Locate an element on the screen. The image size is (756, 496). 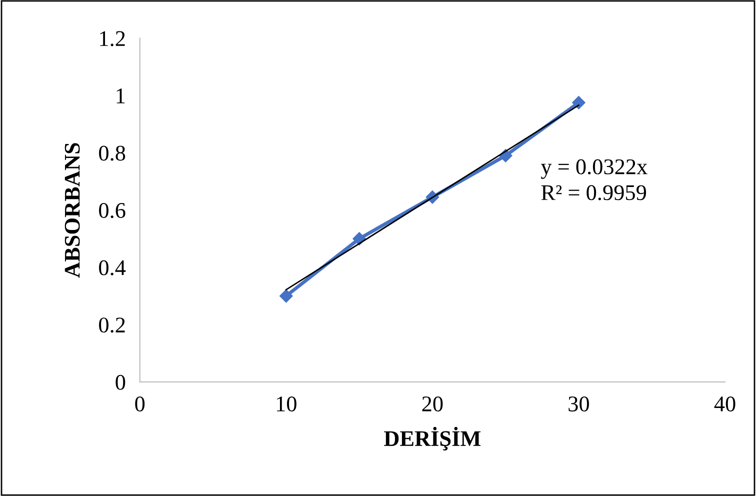
x-axis-title: DERİŞİM is located at coordinates (432, 438).